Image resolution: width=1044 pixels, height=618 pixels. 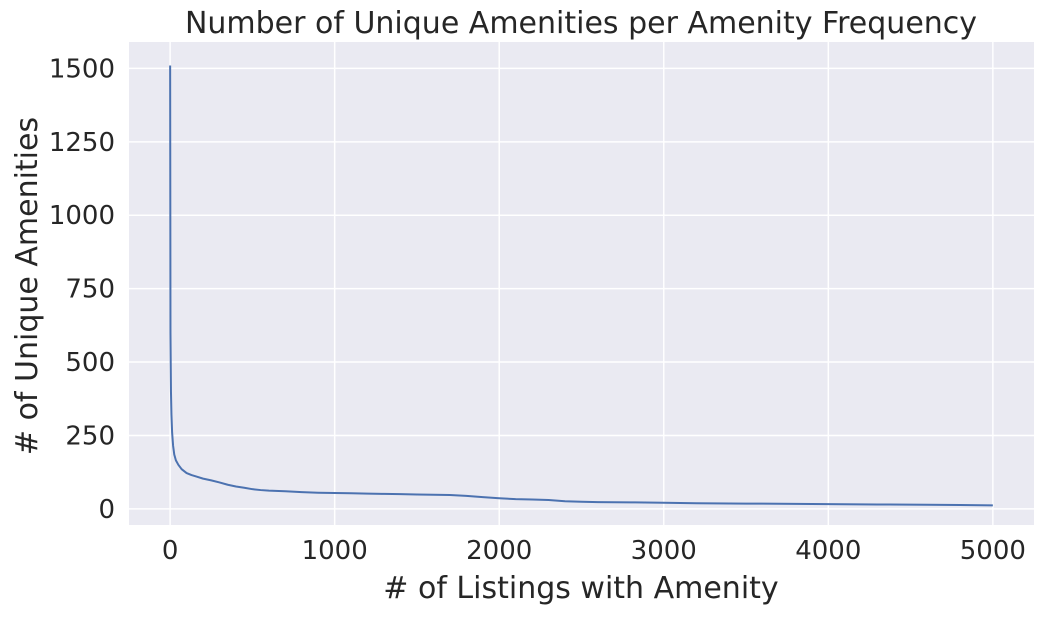 I want to click on y-tick-label: 500, so click(x=90, y=363).